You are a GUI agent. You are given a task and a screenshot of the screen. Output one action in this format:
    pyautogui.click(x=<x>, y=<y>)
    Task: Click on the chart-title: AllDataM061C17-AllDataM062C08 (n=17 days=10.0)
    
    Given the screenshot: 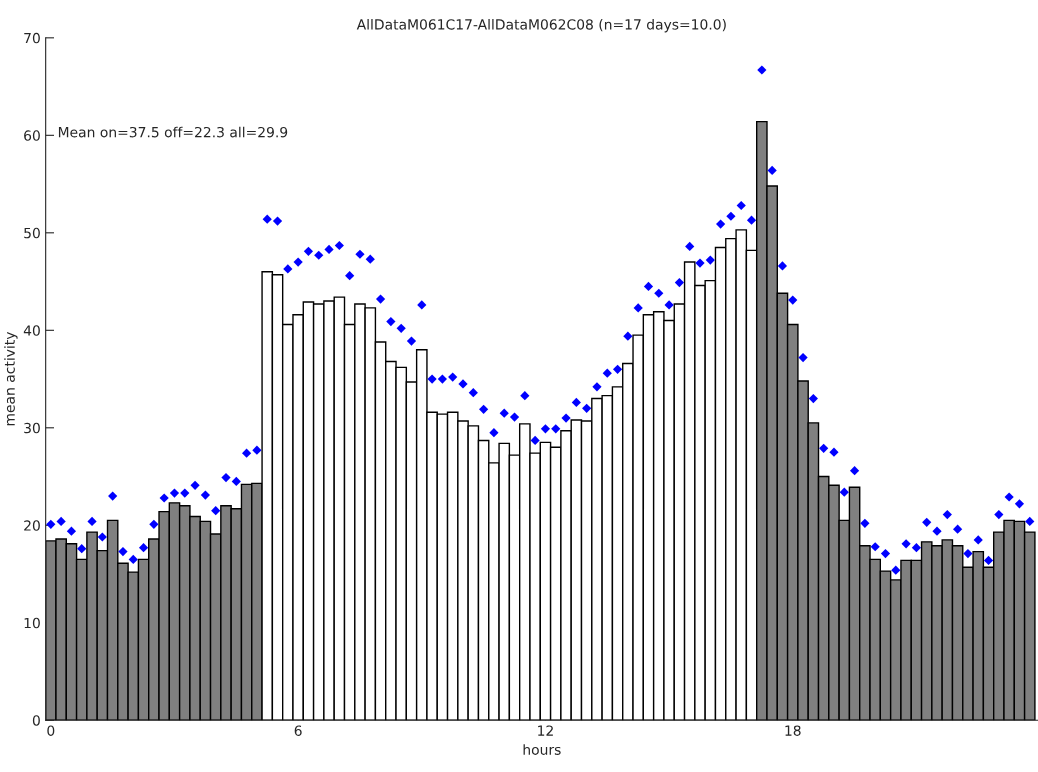 What is the action you would take?
    pyautogui.click(x=541, y=25)
    